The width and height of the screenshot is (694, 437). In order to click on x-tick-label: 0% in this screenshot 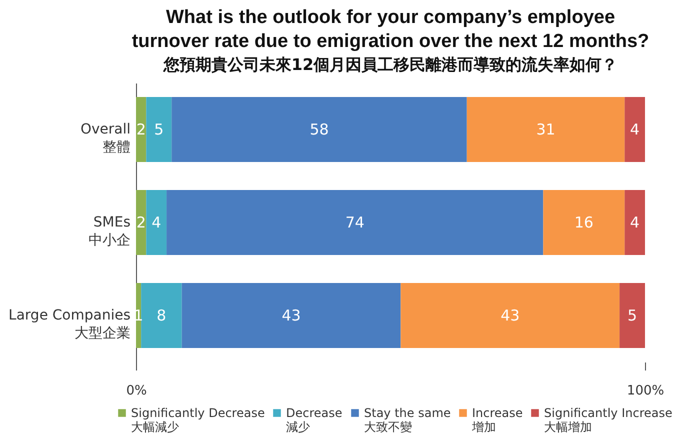, I will do `click(136, 391)`.